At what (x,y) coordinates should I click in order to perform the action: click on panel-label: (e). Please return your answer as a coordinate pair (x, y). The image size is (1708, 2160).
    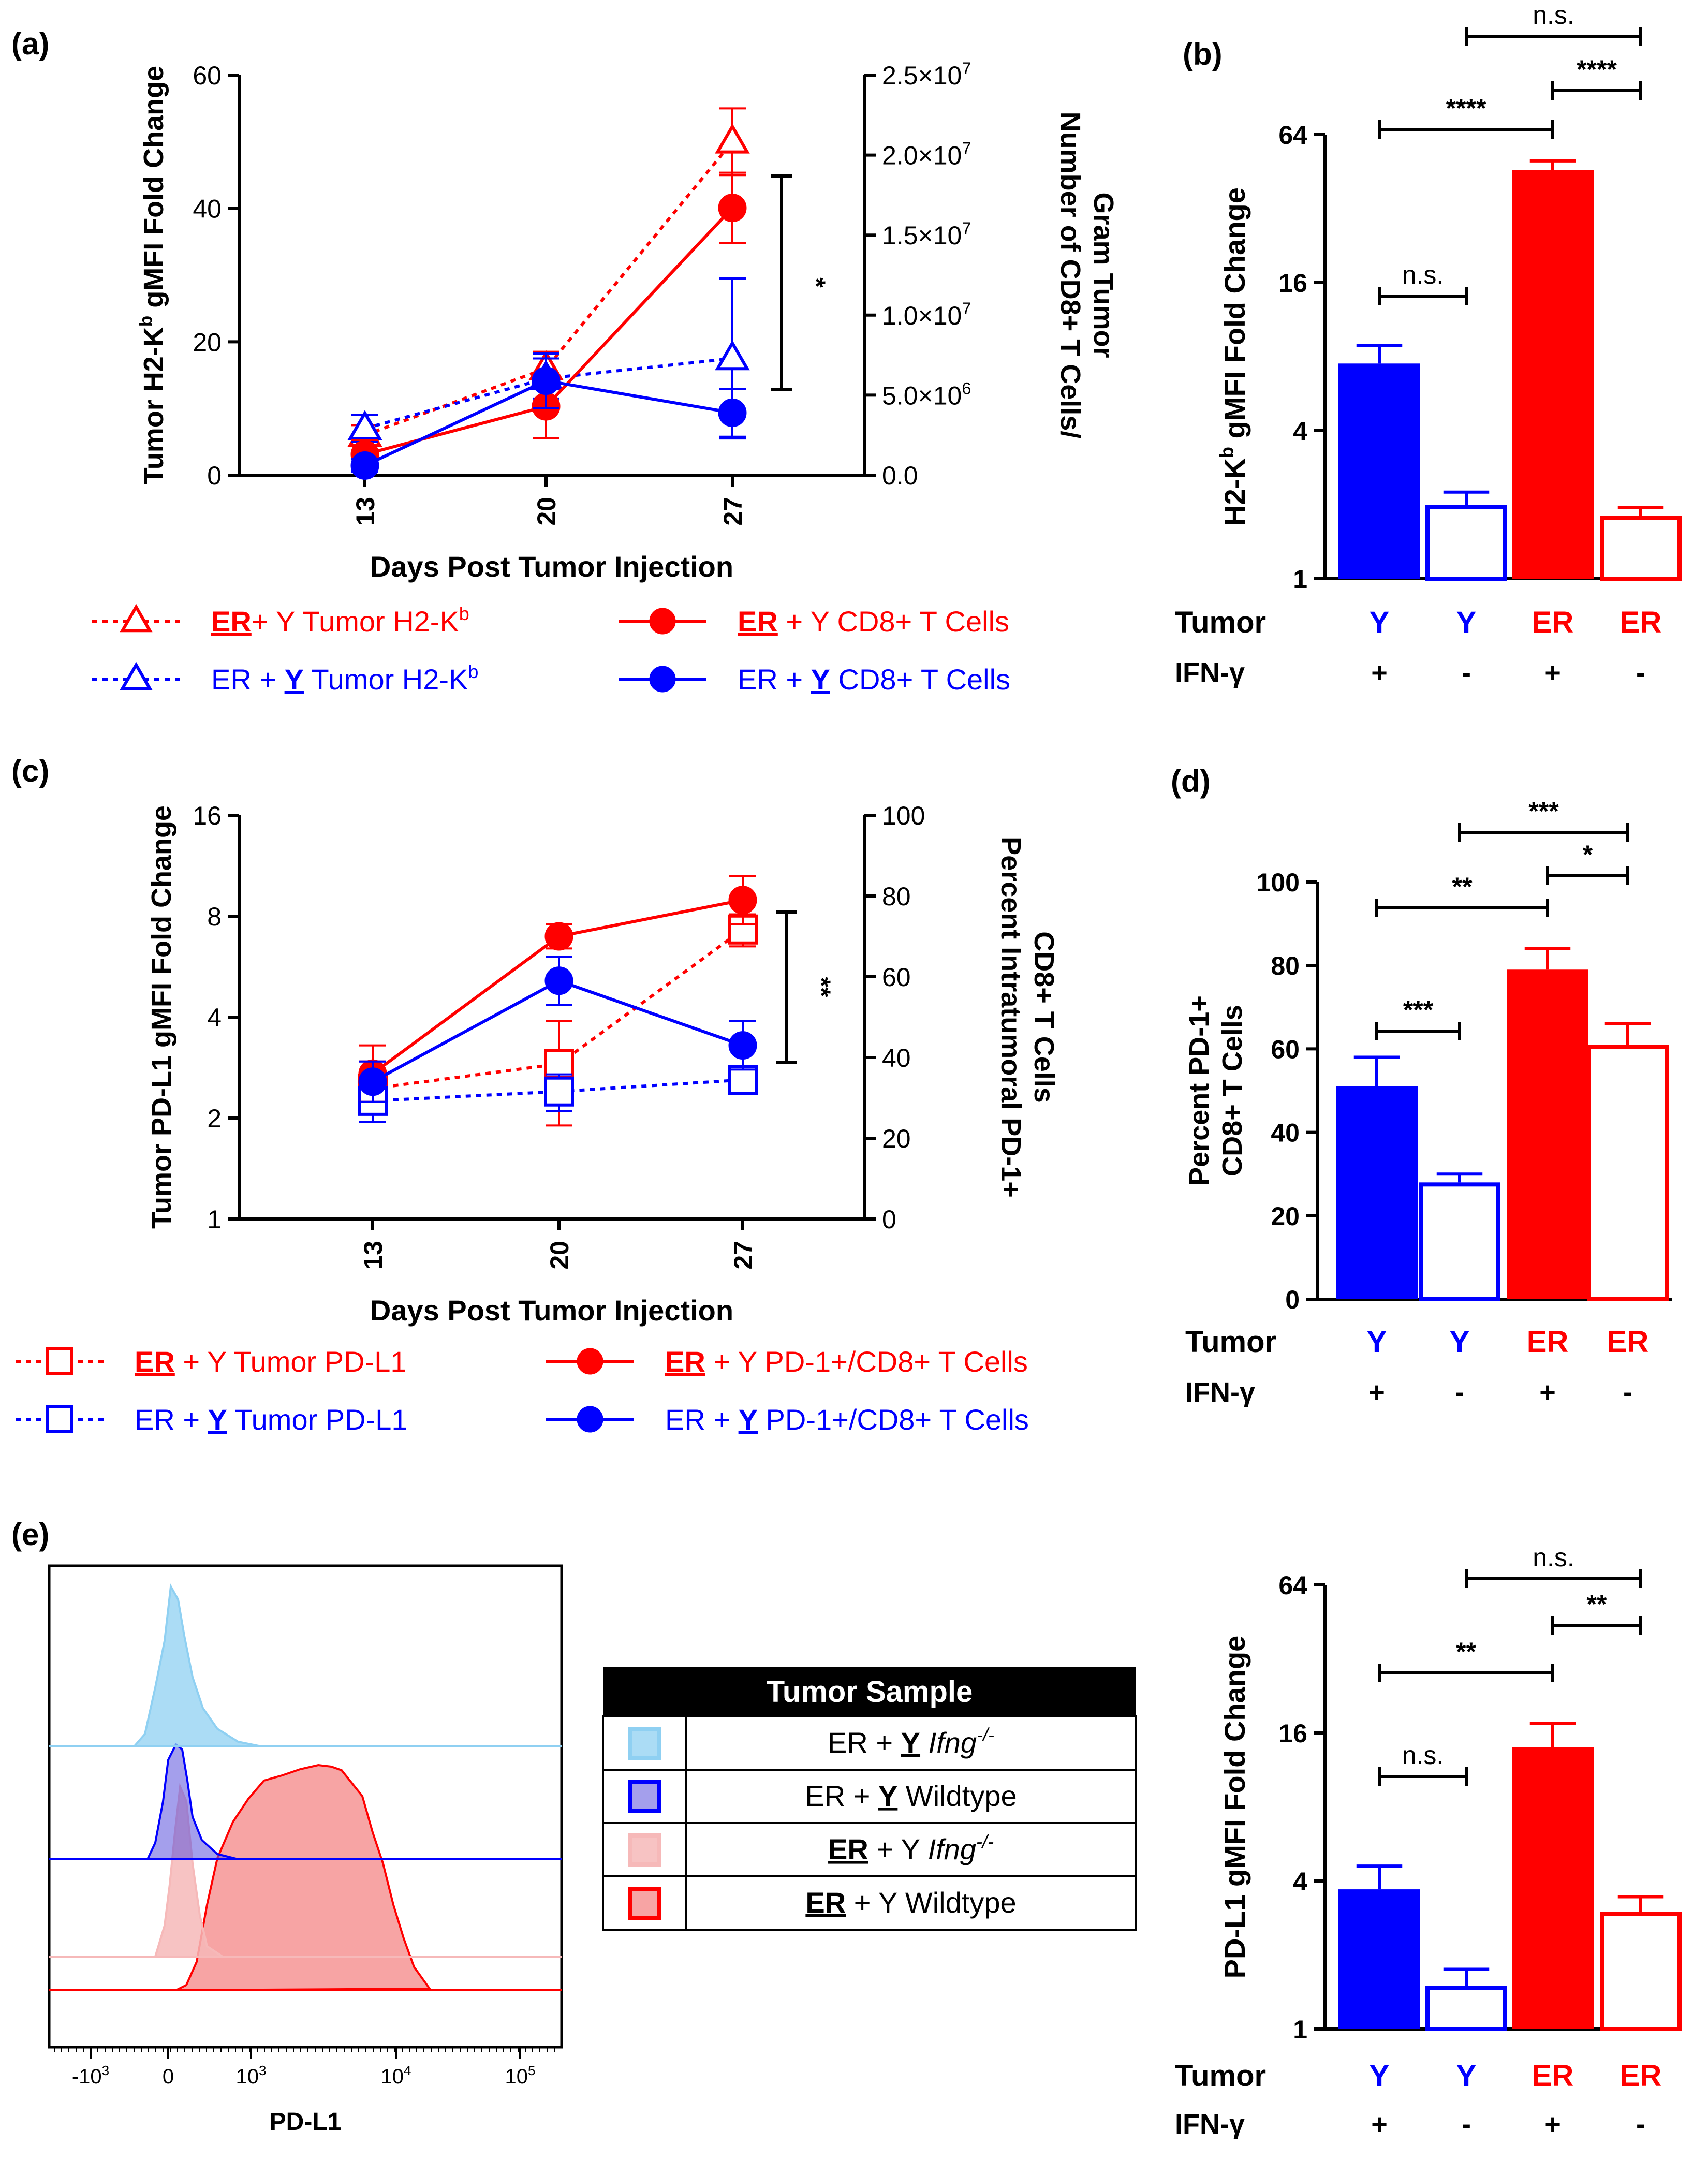
    Looking at the image, I should click on (30, 1534).